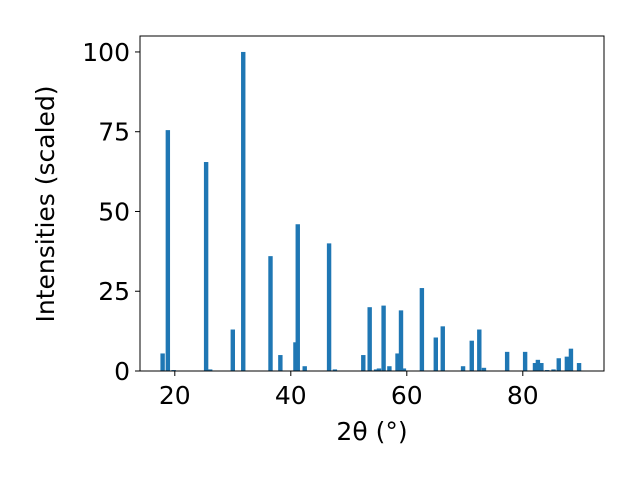 Image resolution: width=640 pixels, height=480 pixels. I want to click on x-tick-label: 80, so click(523, 395).